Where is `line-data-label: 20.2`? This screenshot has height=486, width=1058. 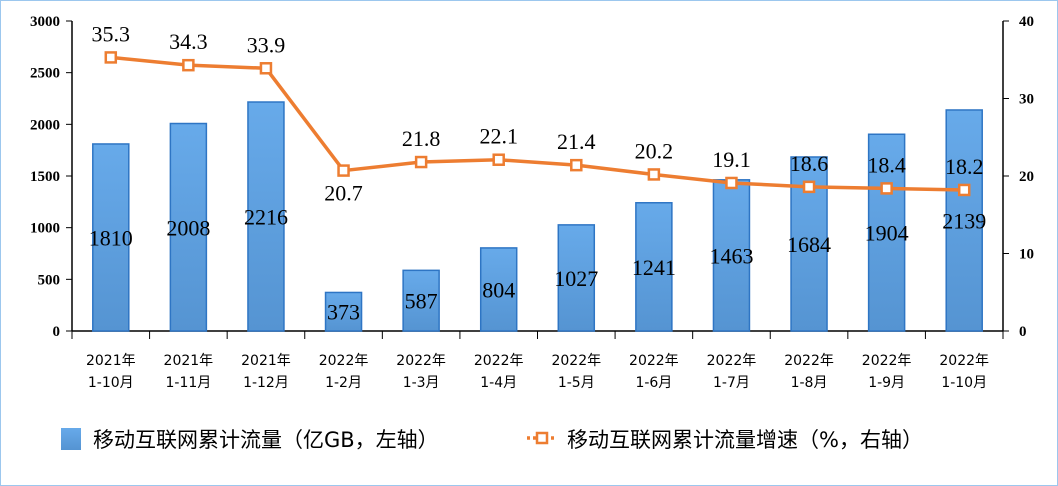
line-data-label: 20.2 is located at coordinates (654, 150).